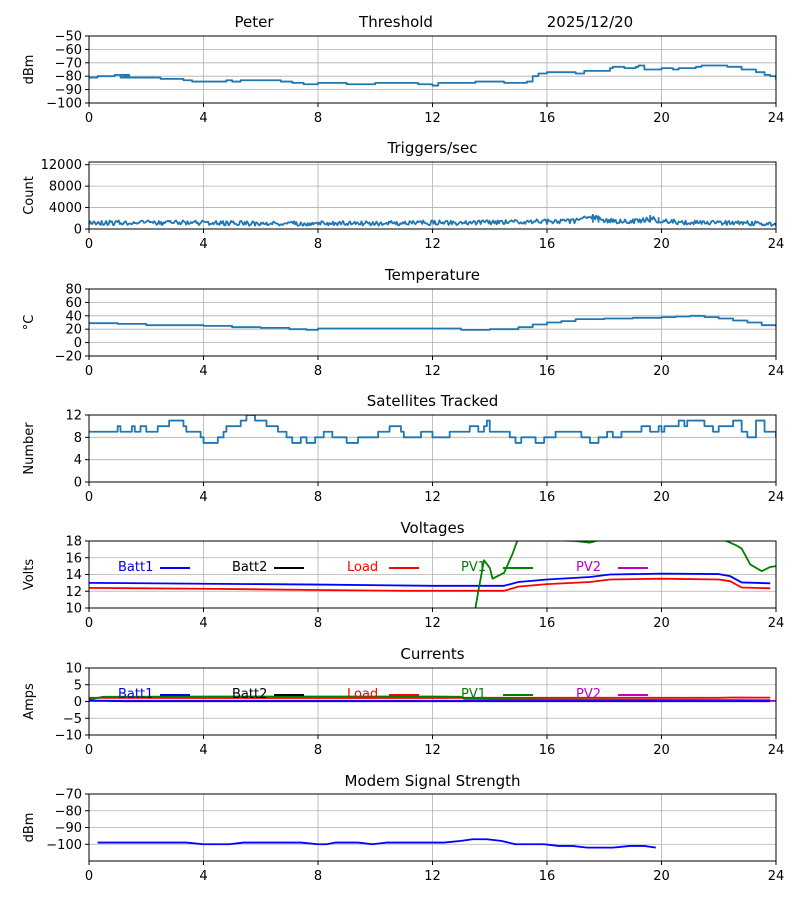 Image resolution: width=800 pixels, height=904 pixels. What do you see at coordinates (588, 567) in the screenshot?
I see `legend-label: PV2` at bounding box center [588, 567].